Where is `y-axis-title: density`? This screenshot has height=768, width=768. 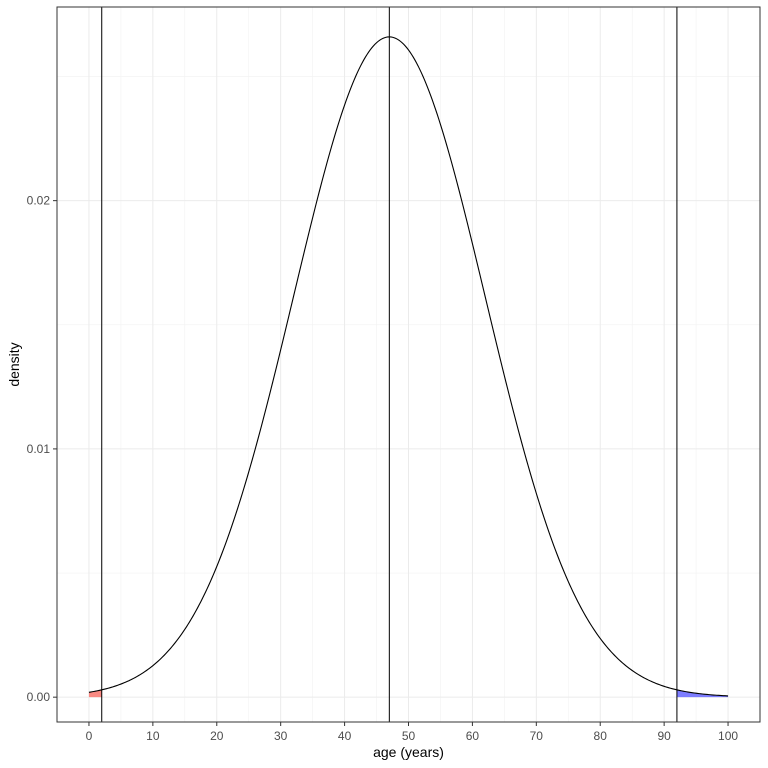 y-axis-title: density is located at coordinates (14, 364).